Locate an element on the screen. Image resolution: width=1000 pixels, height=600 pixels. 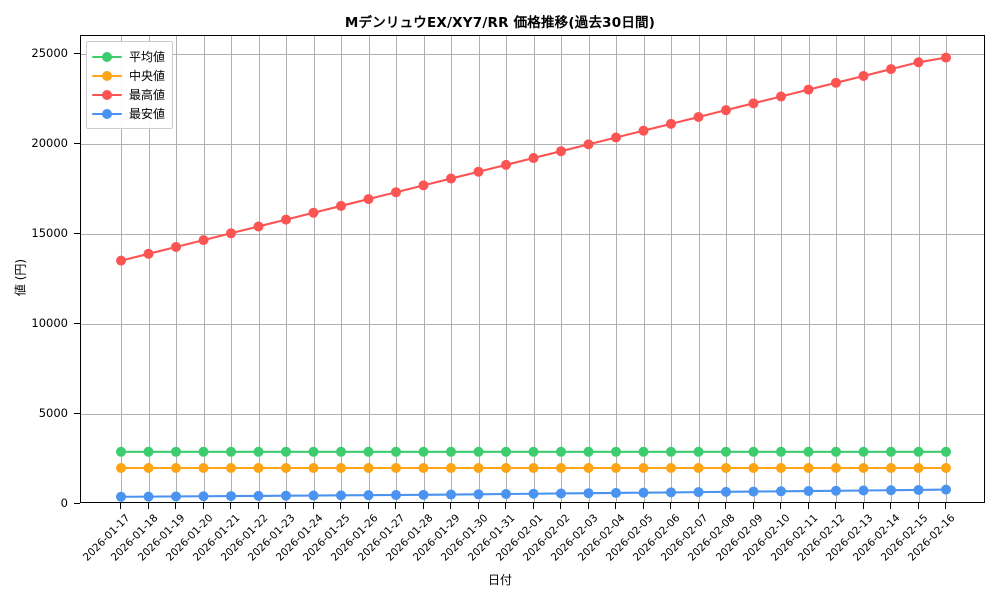
legend-item-2: 最高値 is located at coordinates (128, 94).